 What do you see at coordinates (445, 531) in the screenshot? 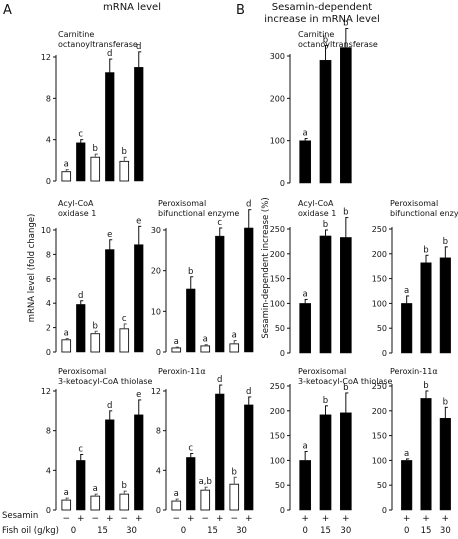
I see `fish-oil-dose: 30` at bounding box center [445, 531].